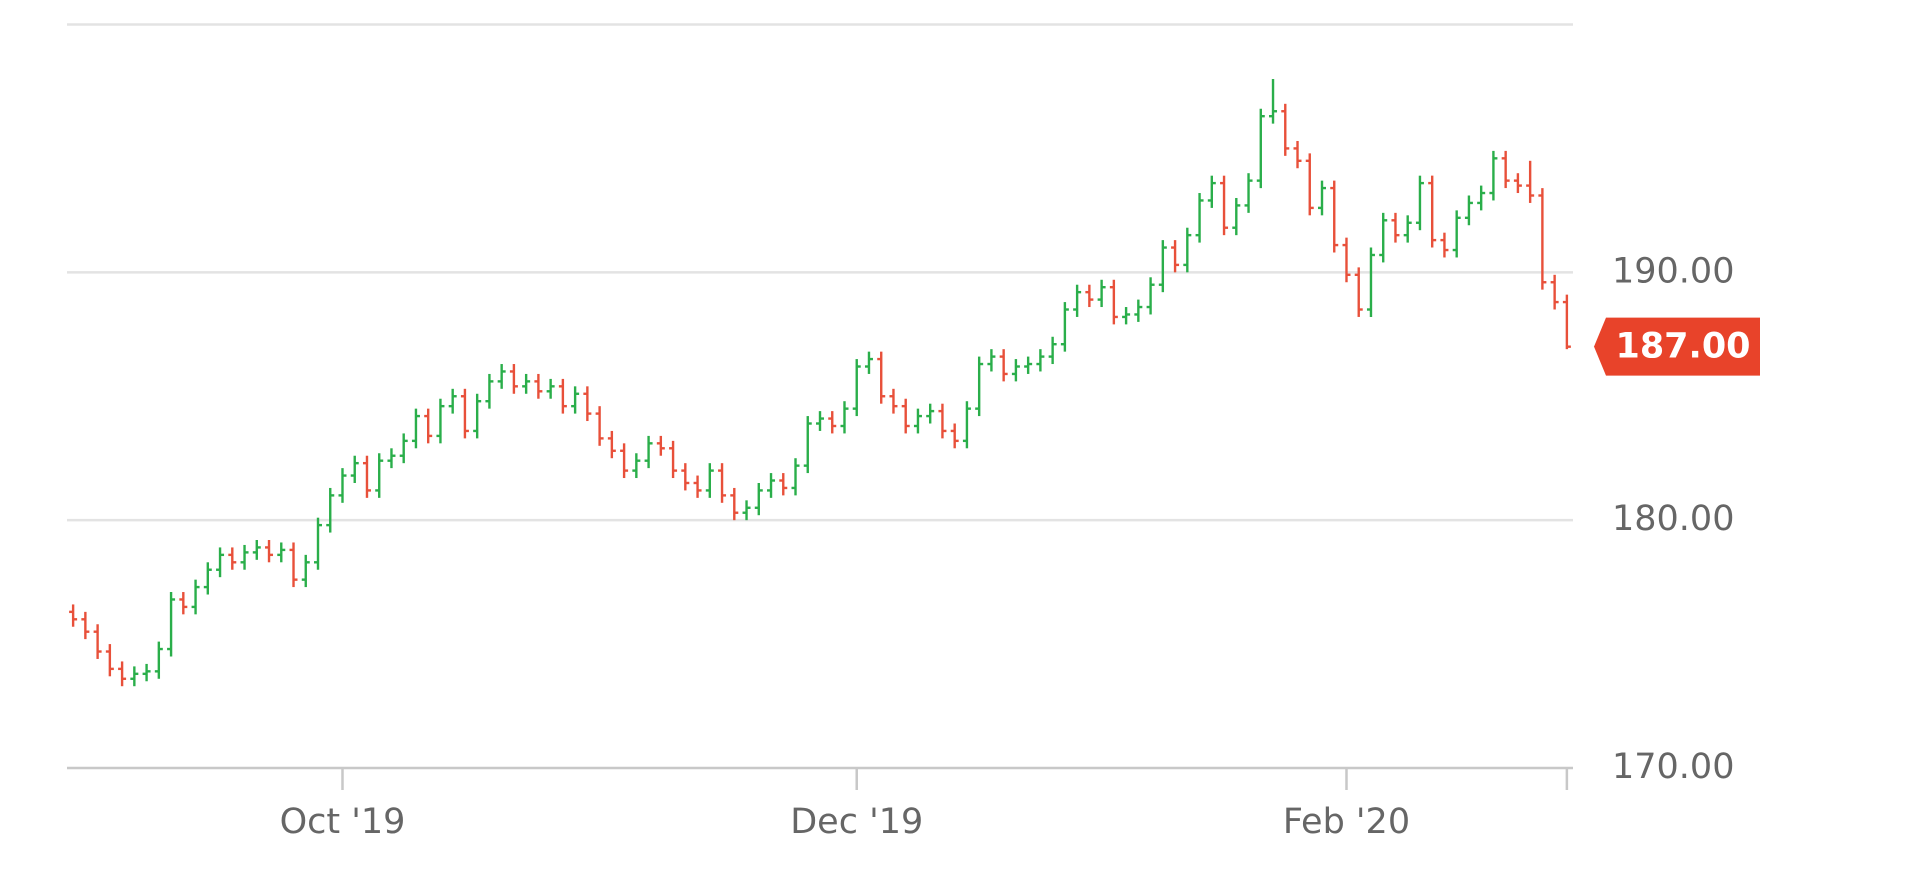 The image size is (1920, 873). I want to click on price-badge, so click(1677, 346).